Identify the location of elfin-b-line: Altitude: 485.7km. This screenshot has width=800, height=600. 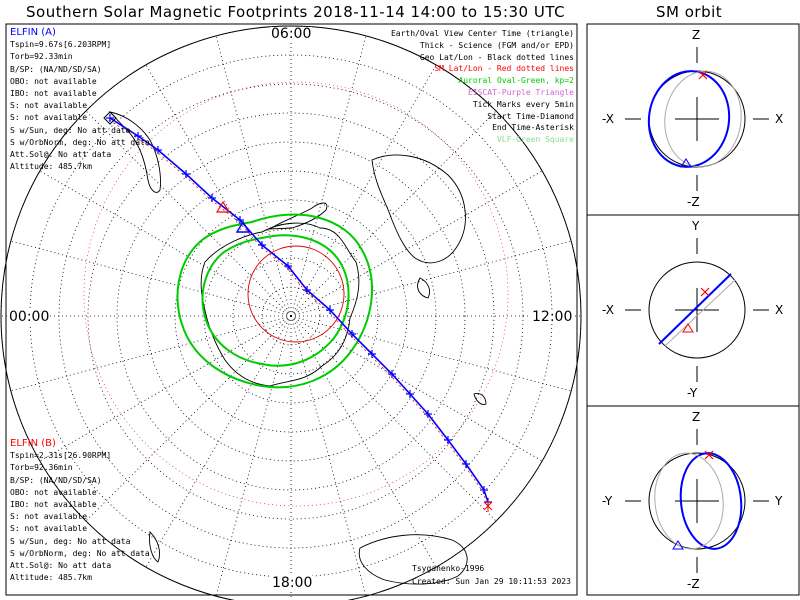
(51, 578).